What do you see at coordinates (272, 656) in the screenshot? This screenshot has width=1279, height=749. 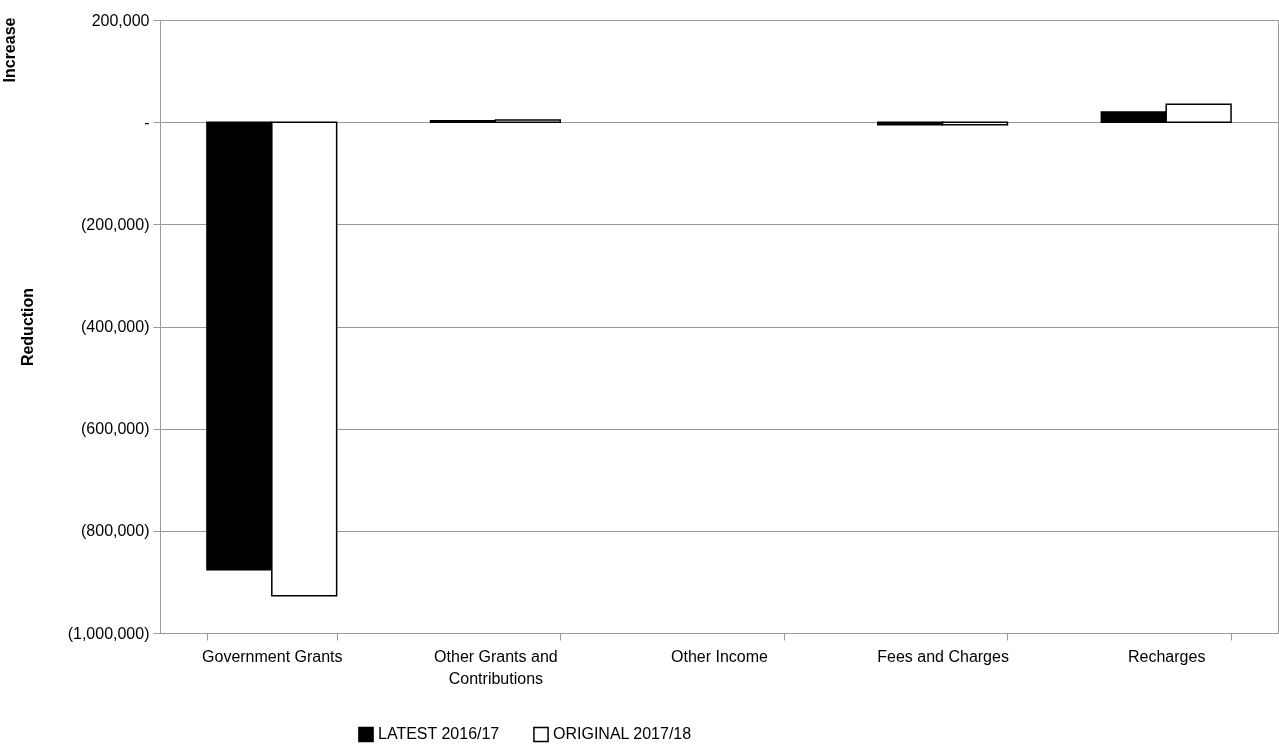 I see `x-tick-label: Government Grants` at bounding box center [272, 656].